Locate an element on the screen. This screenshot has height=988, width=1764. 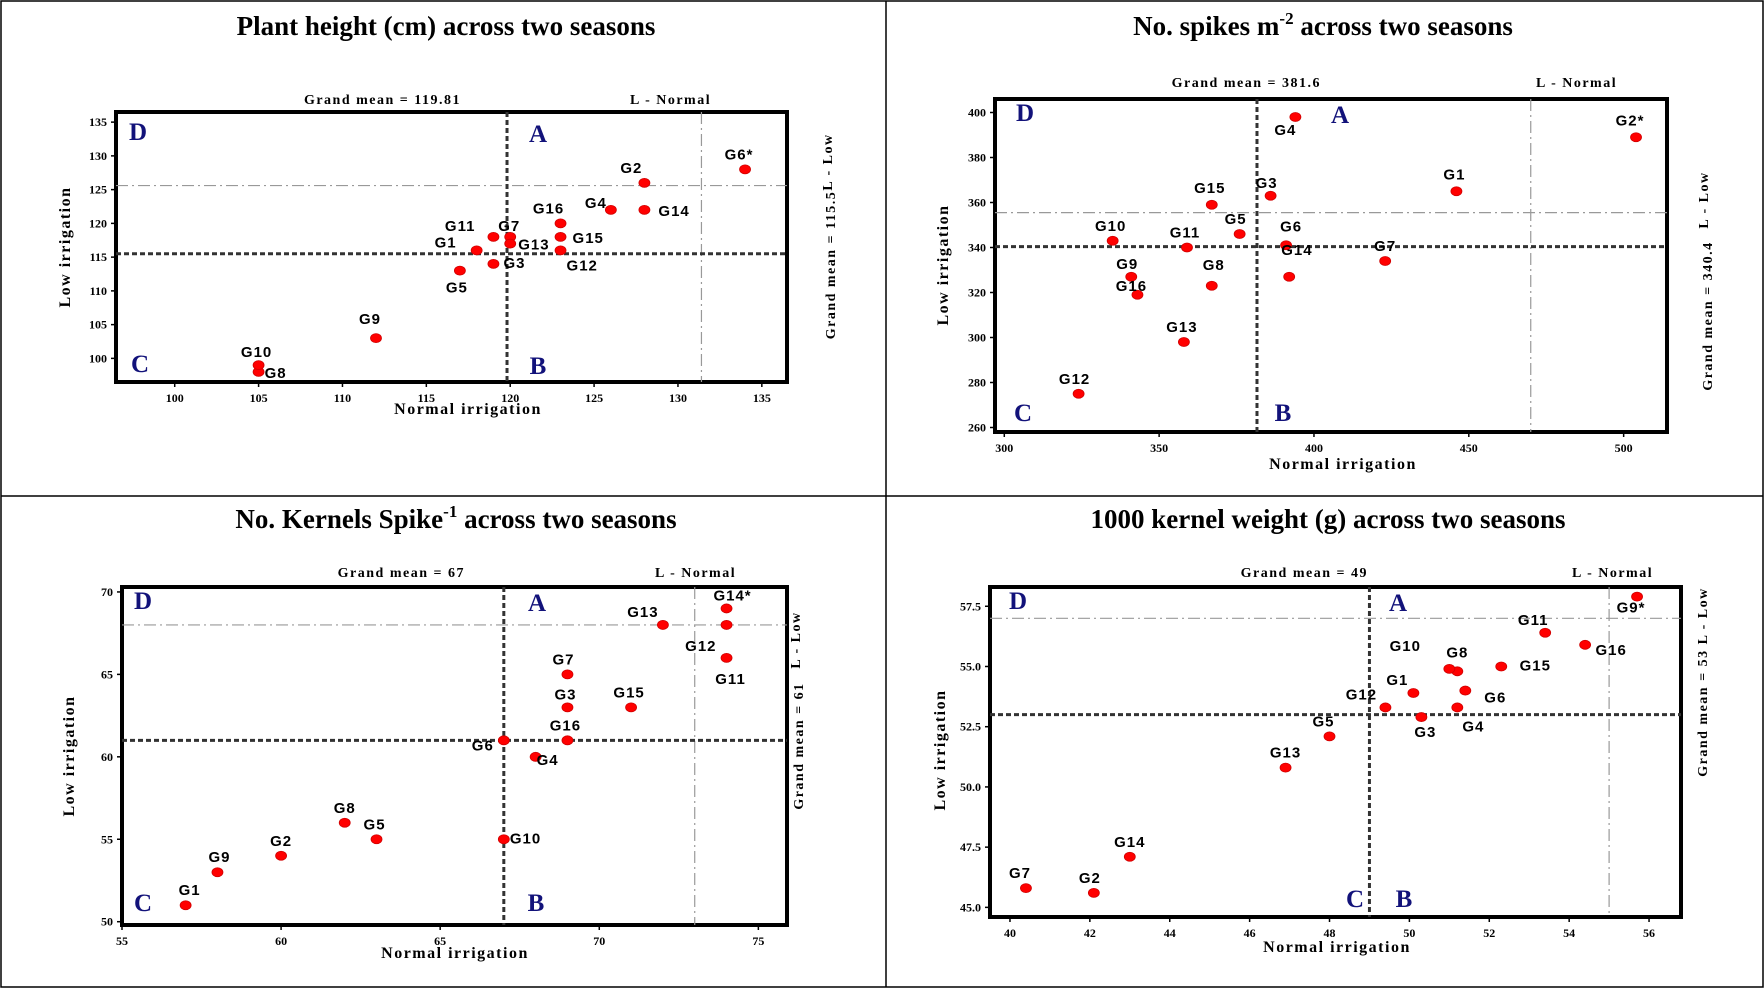
x-tick-label: 105 is located at coordinates (259, 398).